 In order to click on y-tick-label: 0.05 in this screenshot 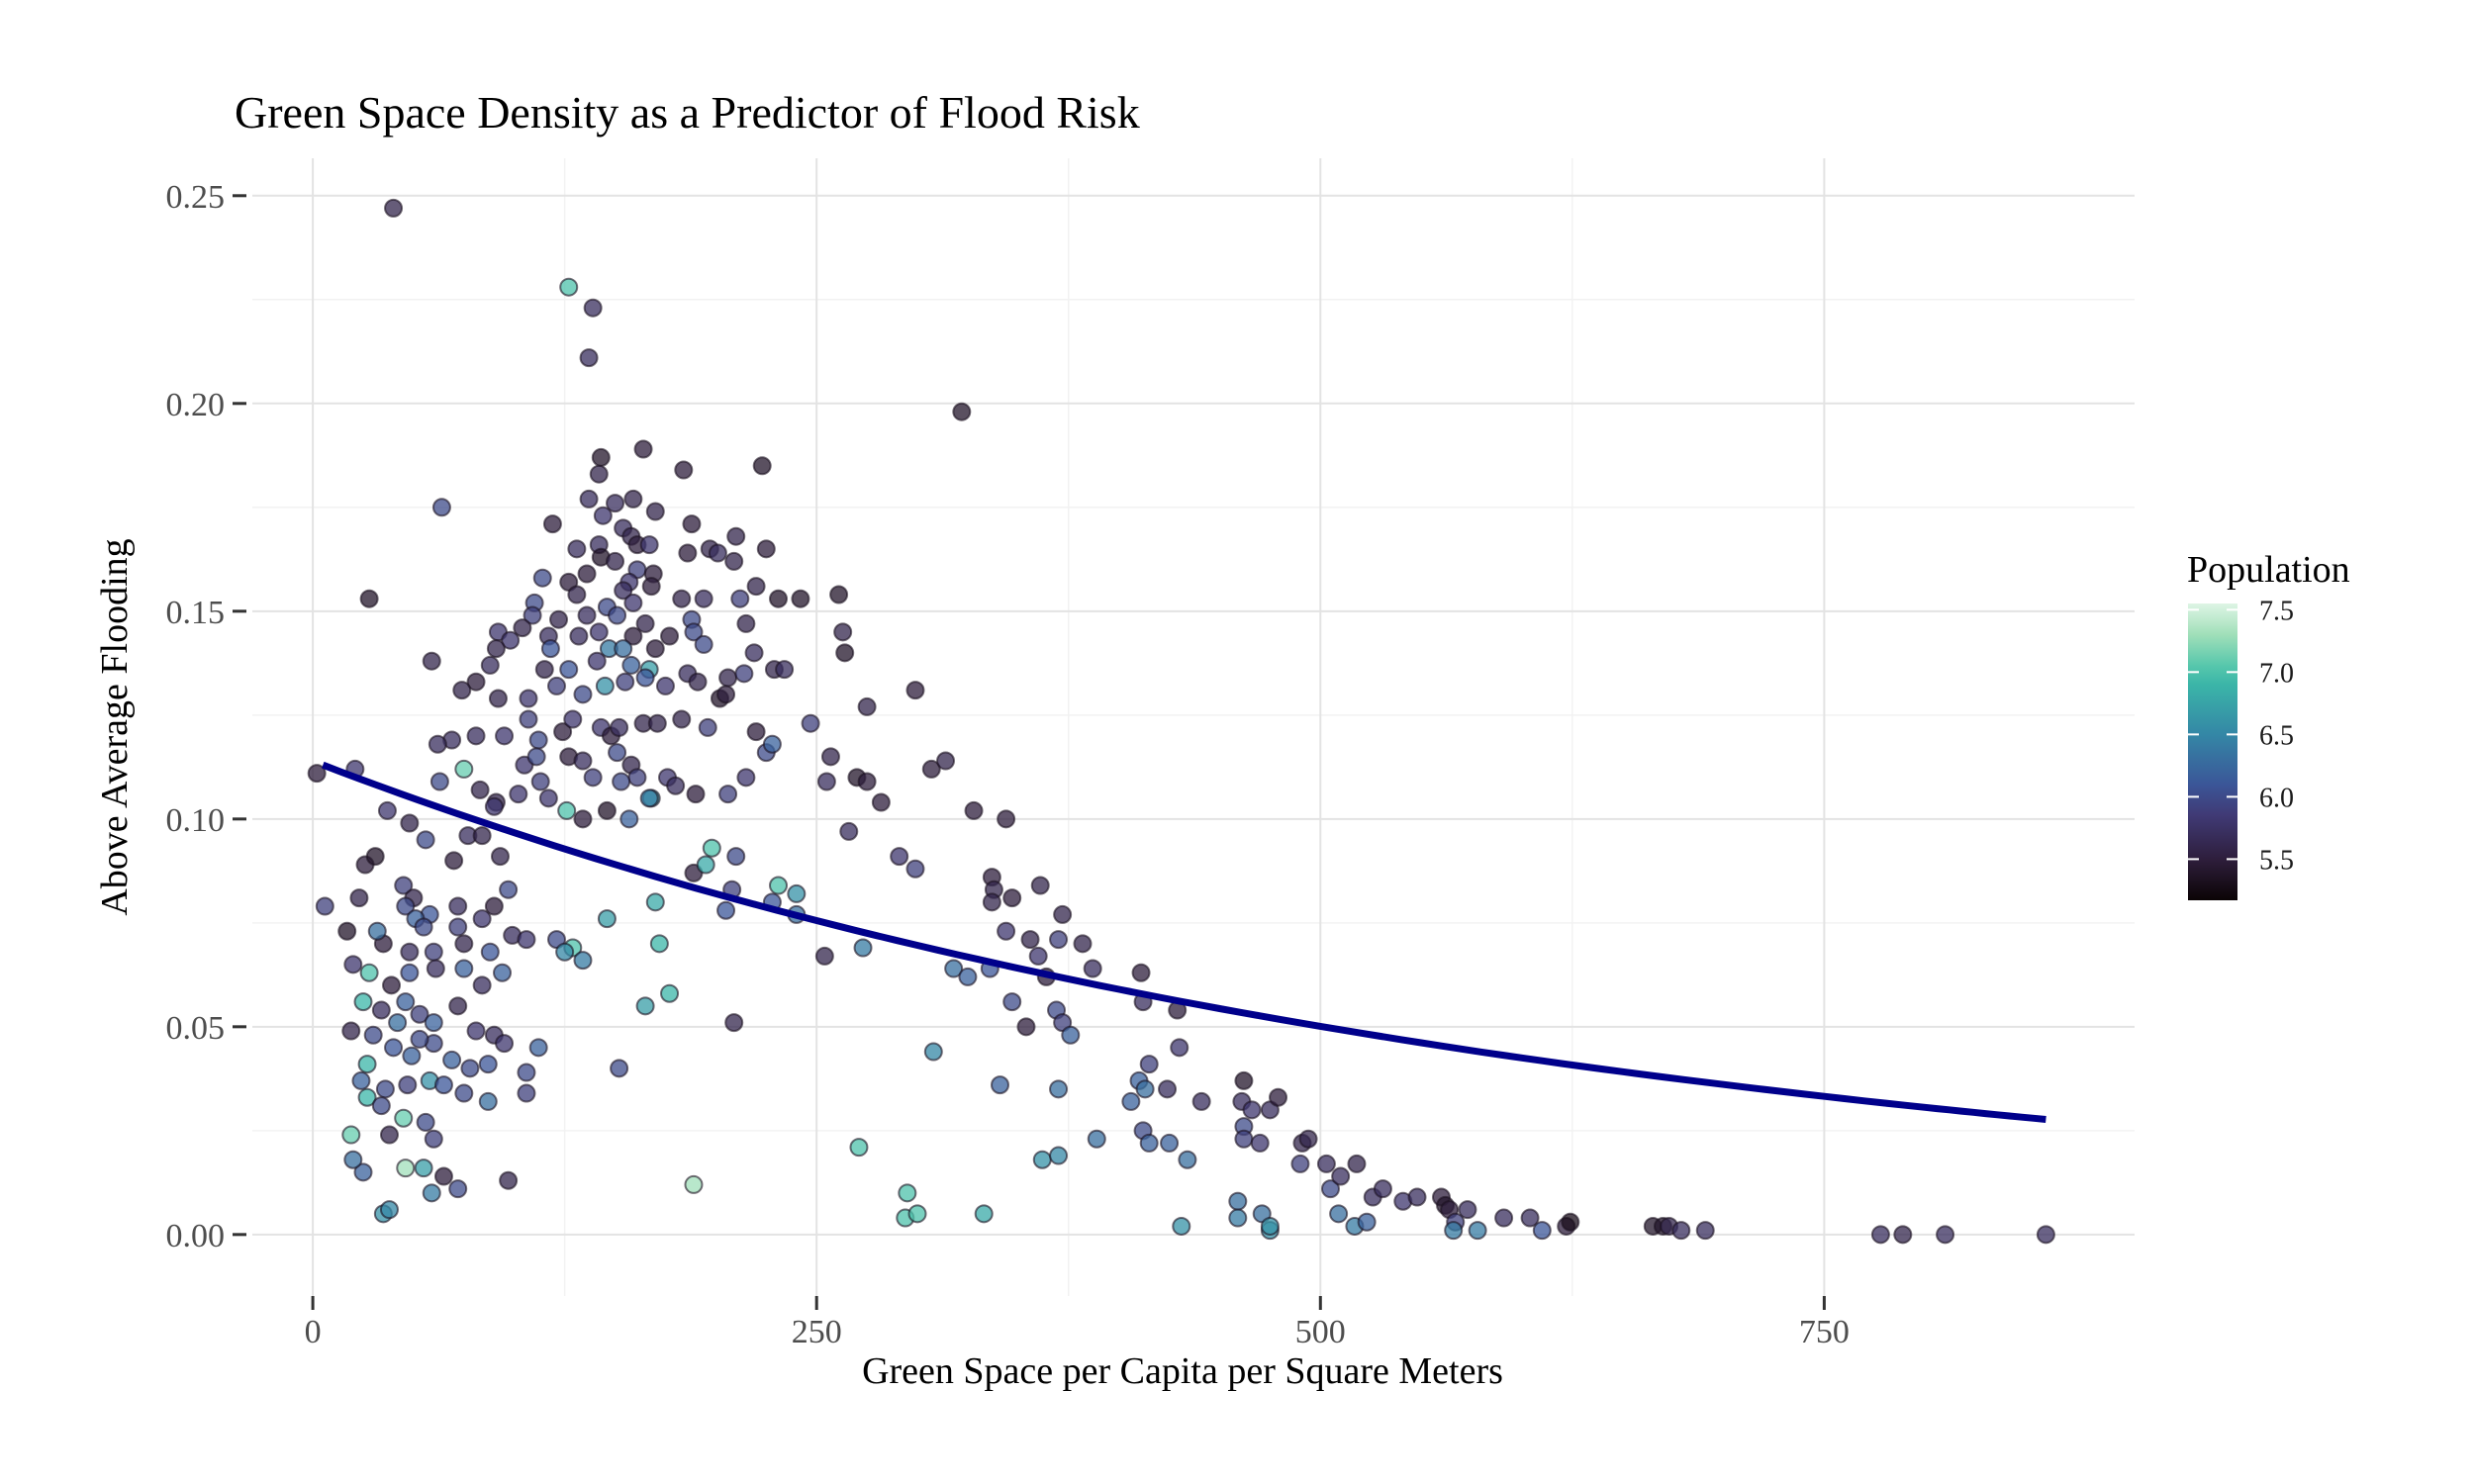, I will do `click(196, 1028)`.